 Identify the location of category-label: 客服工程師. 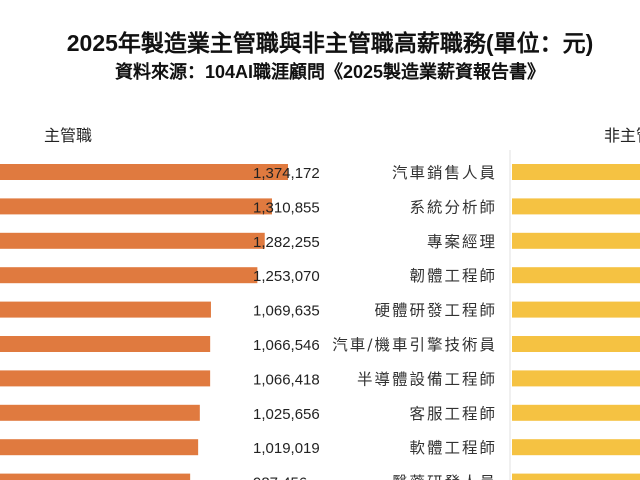
(453, 414).